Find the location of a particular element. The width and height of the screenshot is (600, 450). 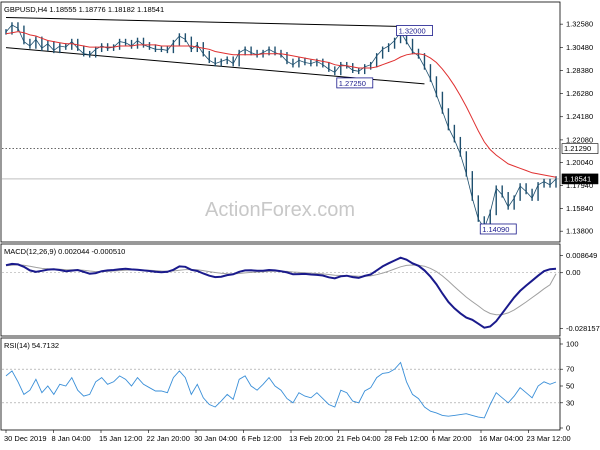

dotted-level-box is located at coordinates (580, 148).